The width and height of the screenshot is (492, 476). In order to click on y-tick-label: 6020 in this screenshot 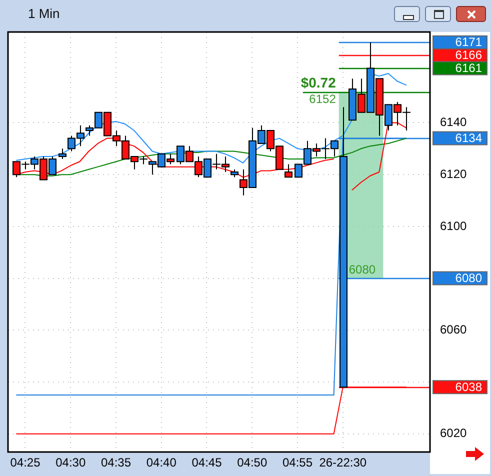, I will do `click(454, 433)`.